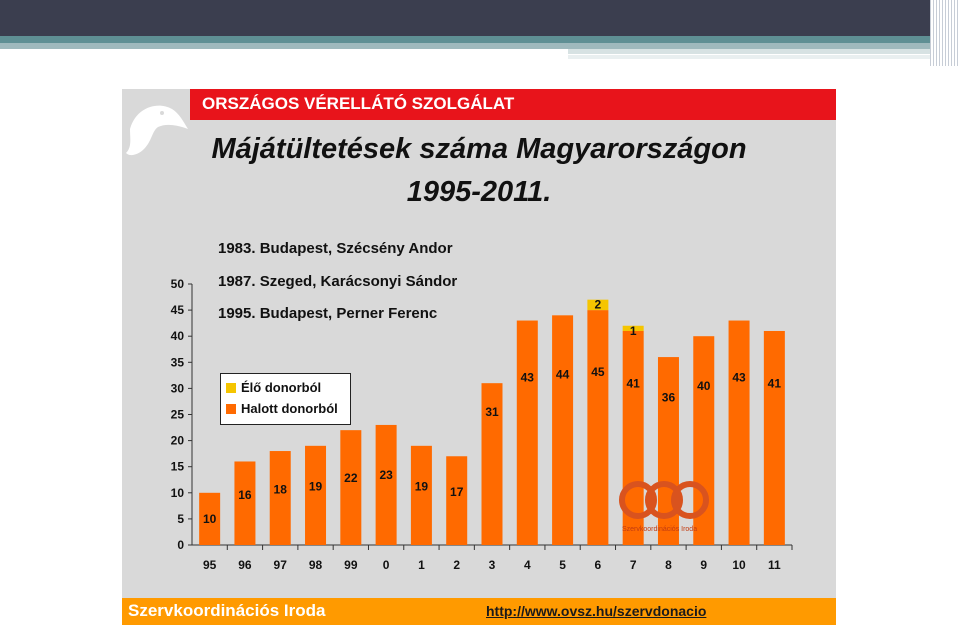 Image resolution: width=960 pixels, height=631 pixels. What do you see at coordinates (527, 565) in the screenshot?
I see `x-tick-label: 4` at bounding box center [527, 565].